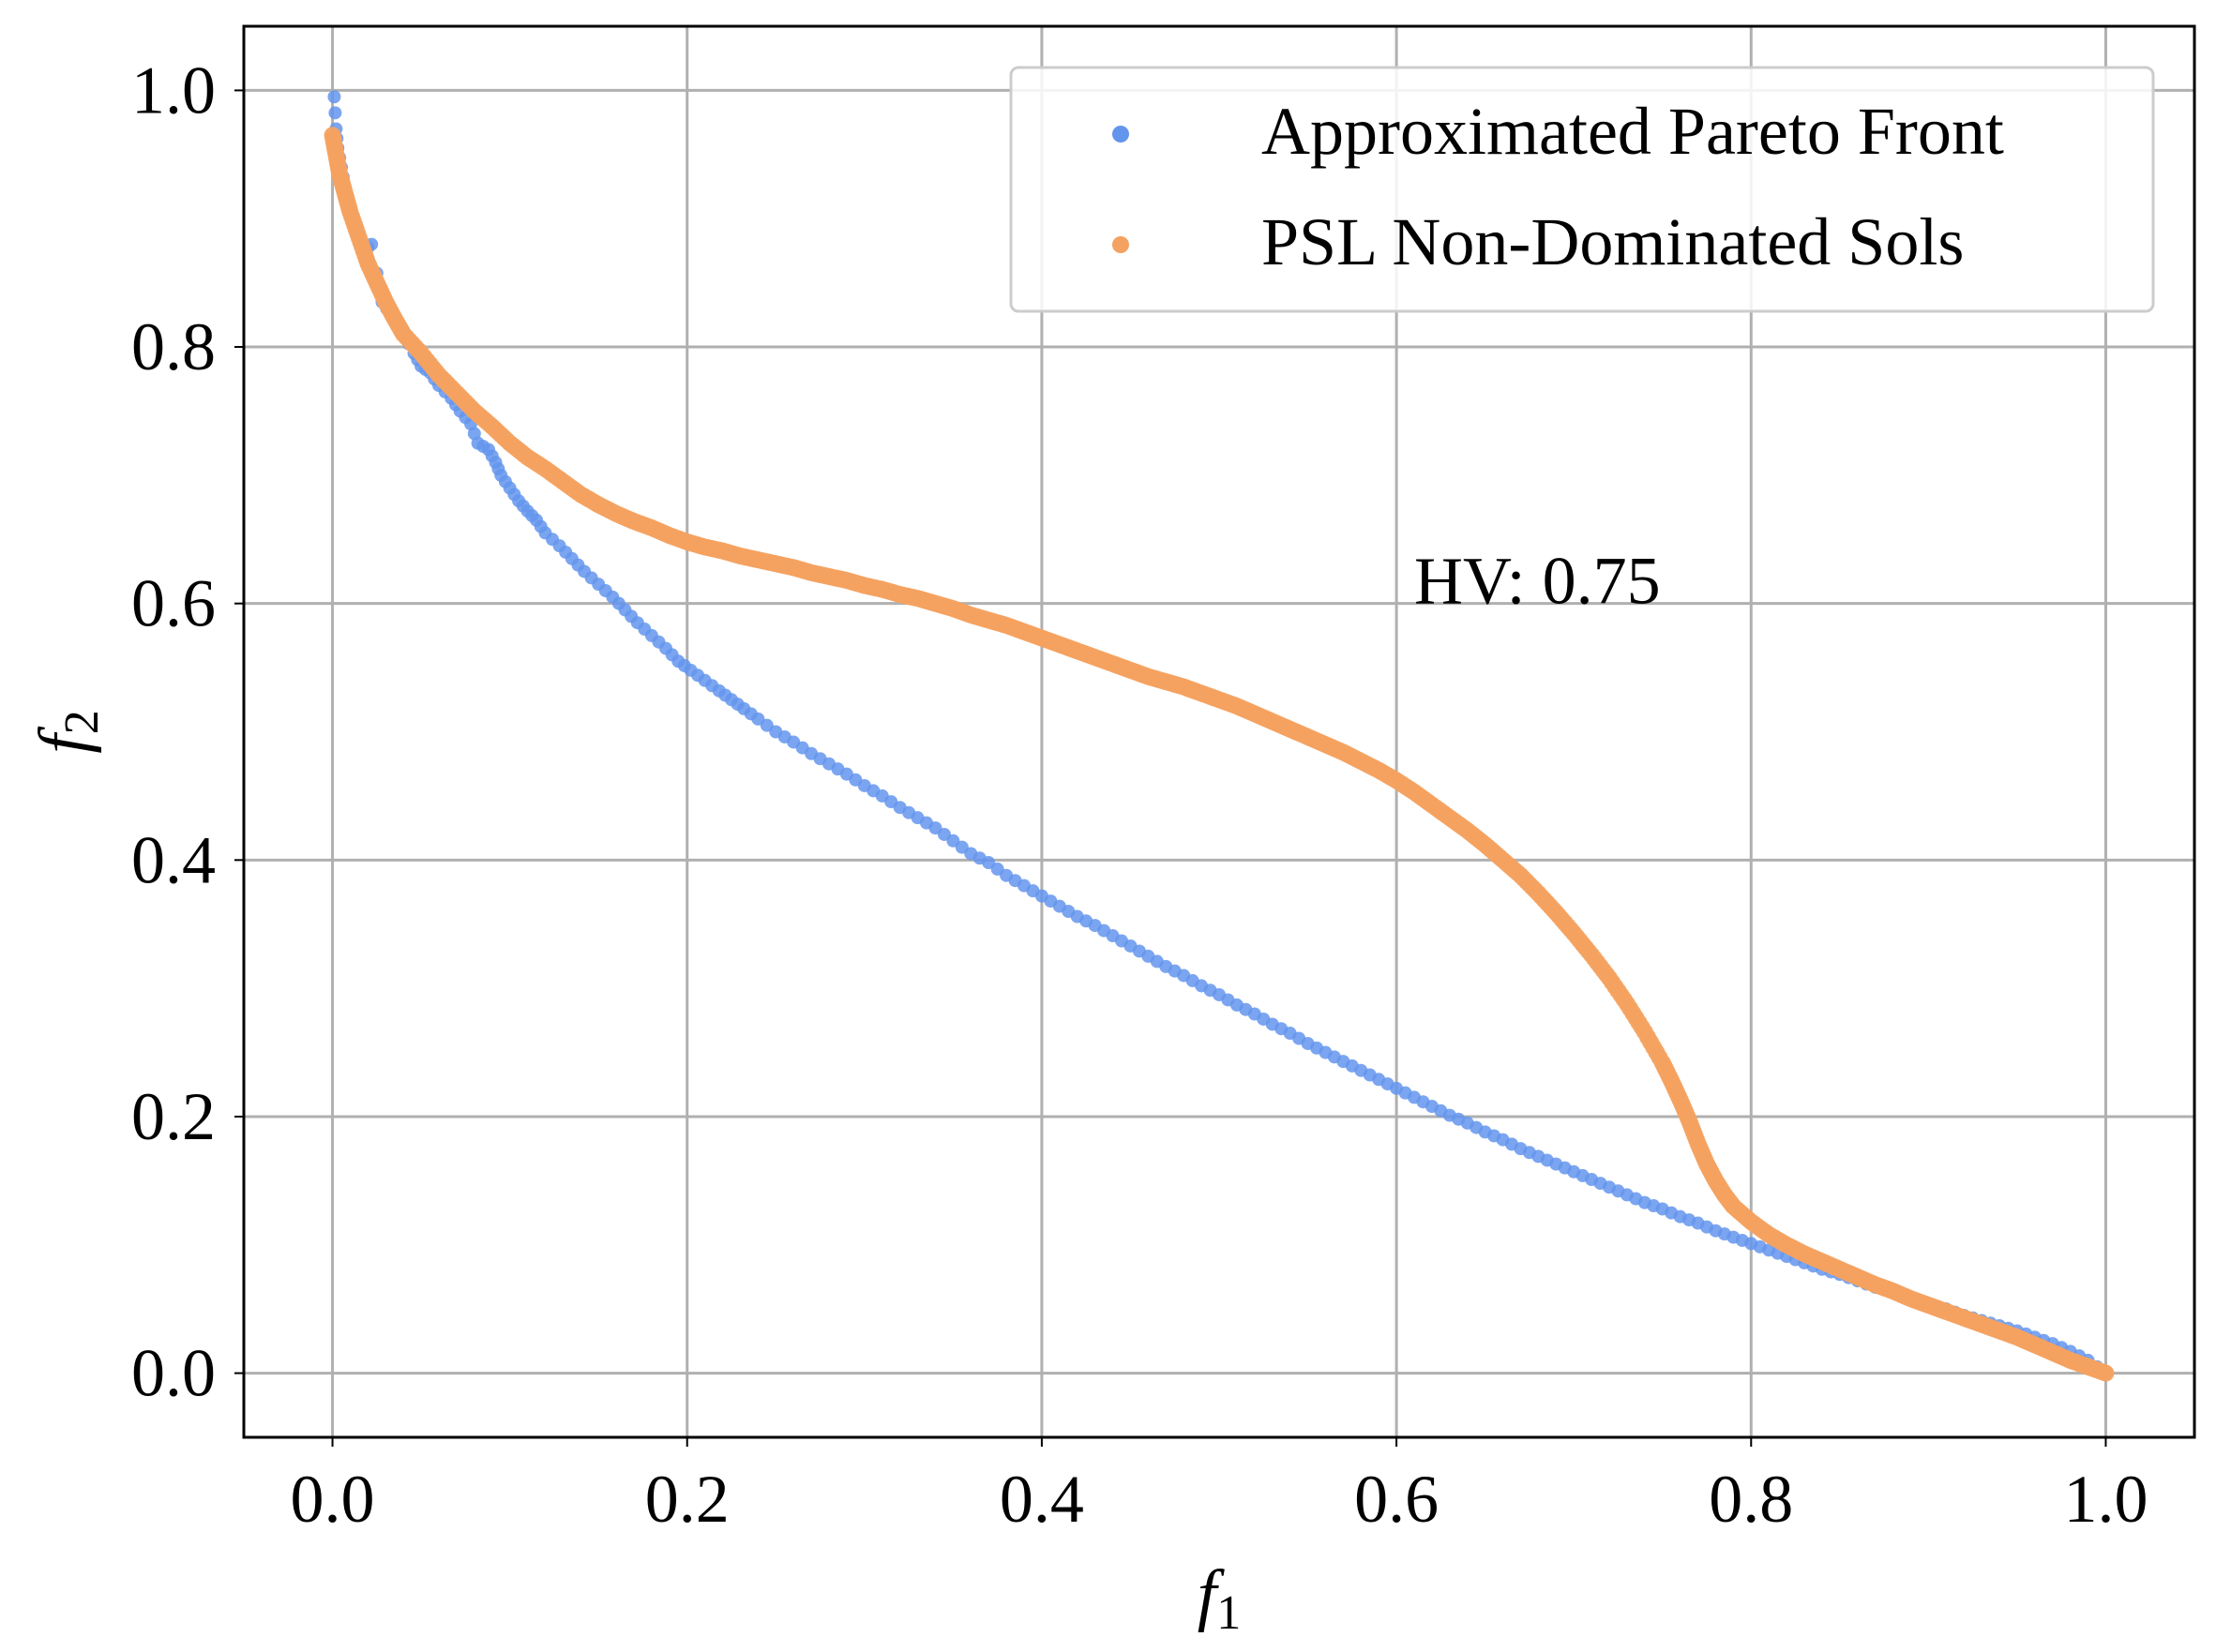 The image size is (2216, 1652). What do you see at coordinates (82, 722) in the screenshot?
I see `y-axis-title-sub: 2` at bounding box center [82, 722].